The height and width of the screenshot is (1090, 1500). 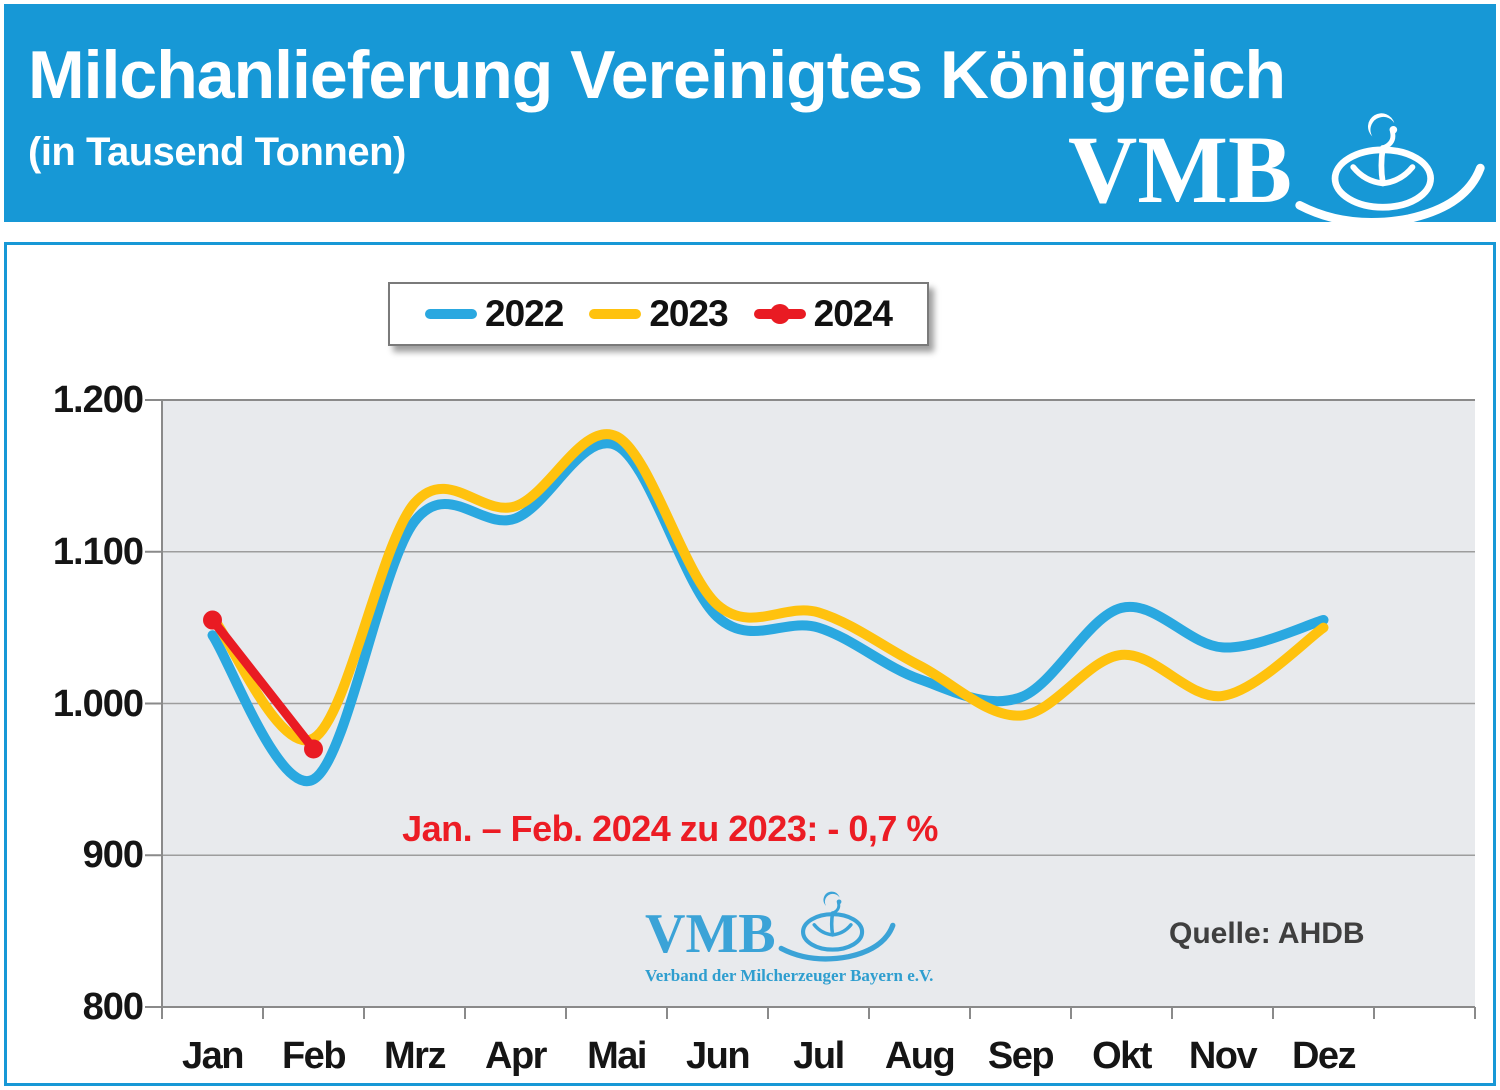 I want to click on y-tick-label: 1.200, so click(x=98, y=400).